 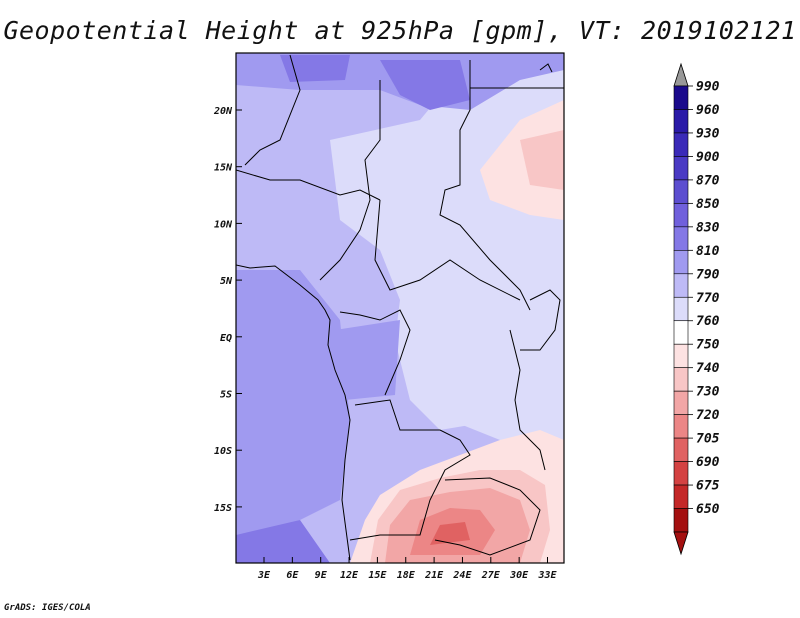 What do you see at coordinates (223, 224) in the screenshot?
I see `lat-tick-label: 10N` at bounding box center [223, 224].